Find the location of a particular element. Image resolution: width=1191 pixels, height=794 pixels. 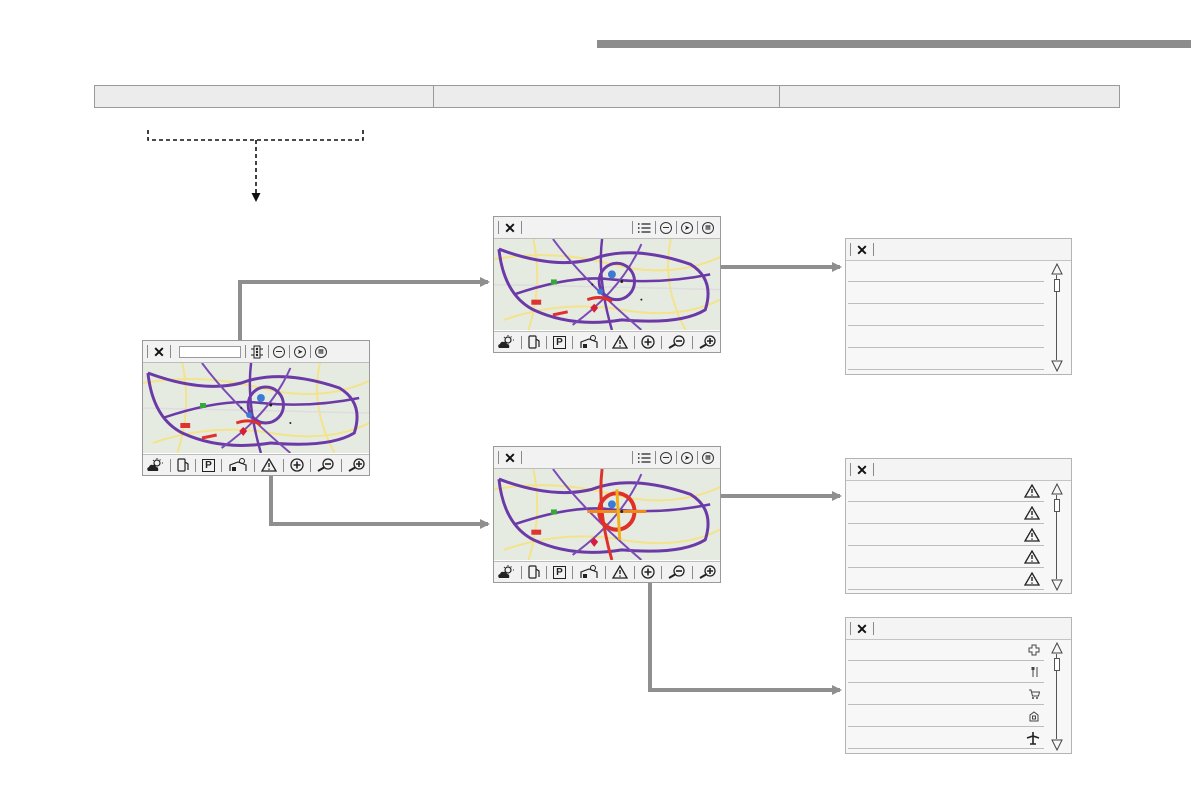

page-top-bar is located at coordinates (894, 44).